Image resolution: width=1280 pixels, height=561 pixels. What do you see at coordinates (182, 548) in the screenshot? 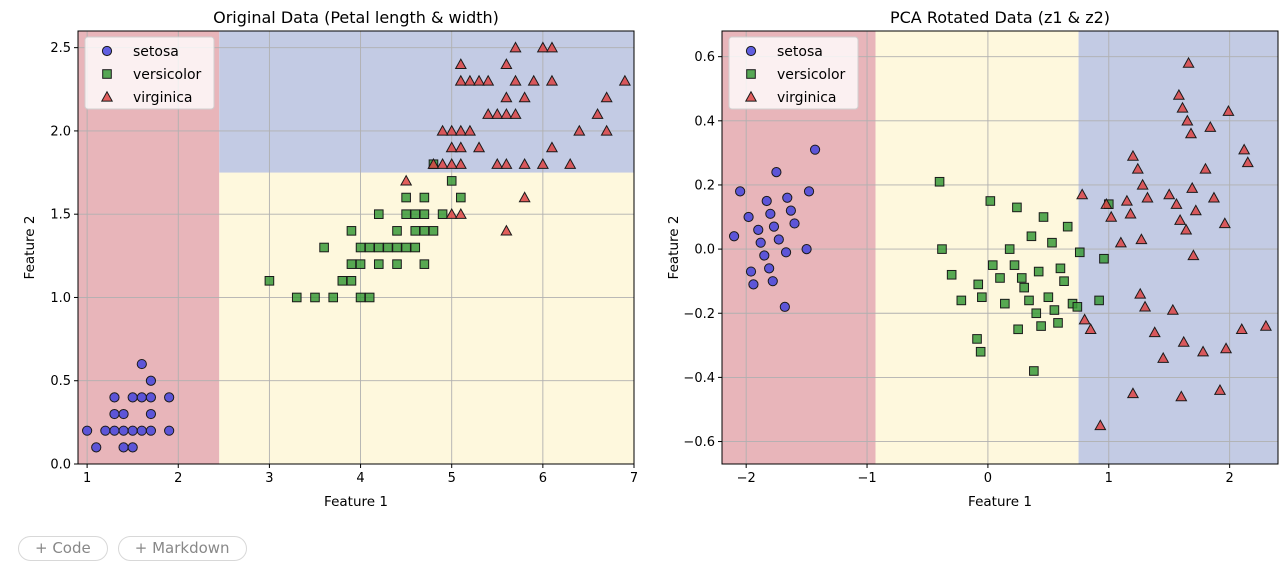
I see `add-markdown-cell-button: + Markdown` at bounding box center [182, 548].